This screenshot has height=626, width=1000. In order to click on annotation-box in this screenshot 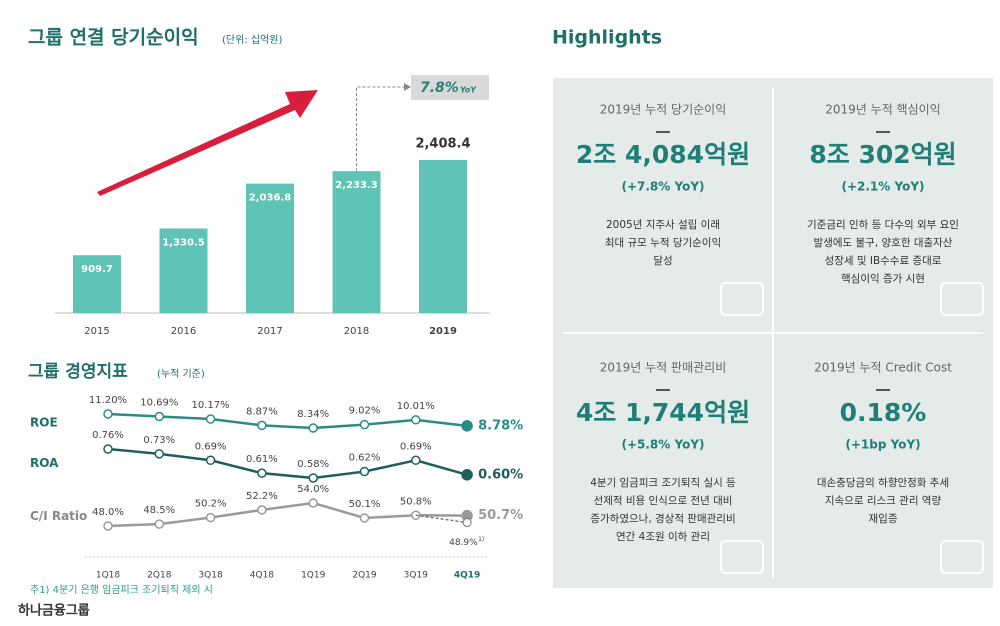, I will do `click(450, 87)`.